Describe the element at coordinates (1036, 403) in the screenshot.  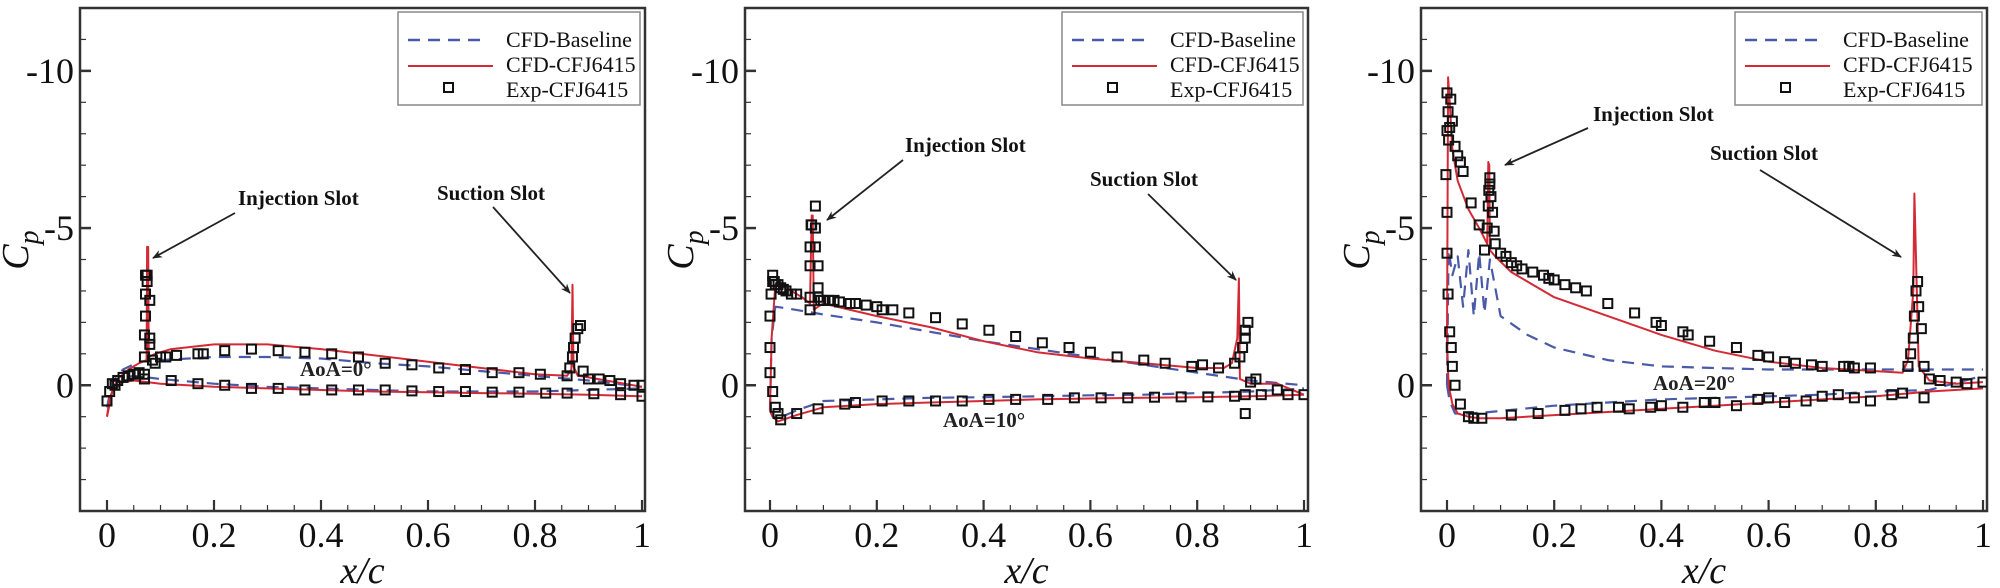
I see `baseline-lower-line` at that location.